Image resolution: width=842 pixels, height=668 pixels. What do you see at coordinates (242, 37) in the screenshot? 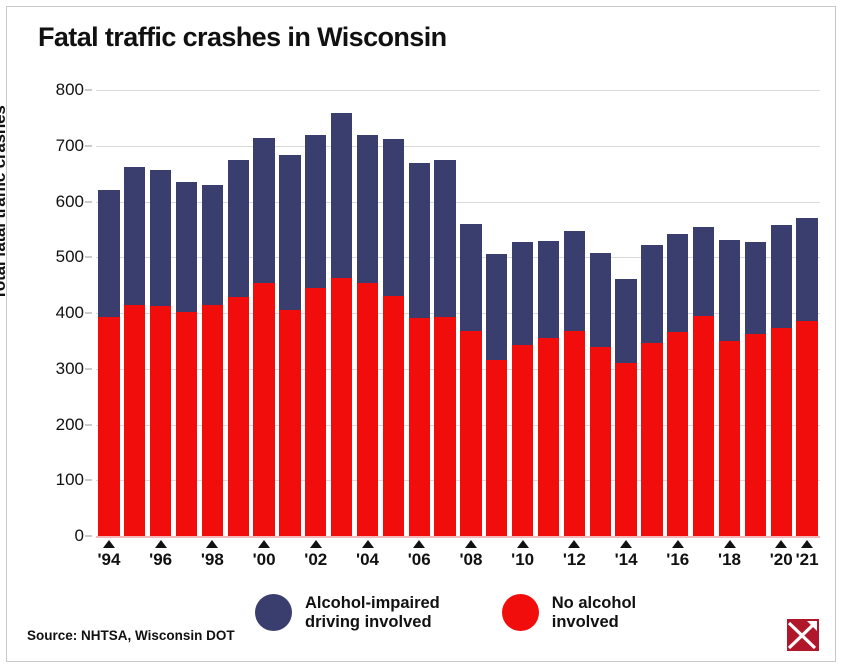
I see `page-title: Fatal traffic crashes in Wisconsin` at bounding box center [242, 37].